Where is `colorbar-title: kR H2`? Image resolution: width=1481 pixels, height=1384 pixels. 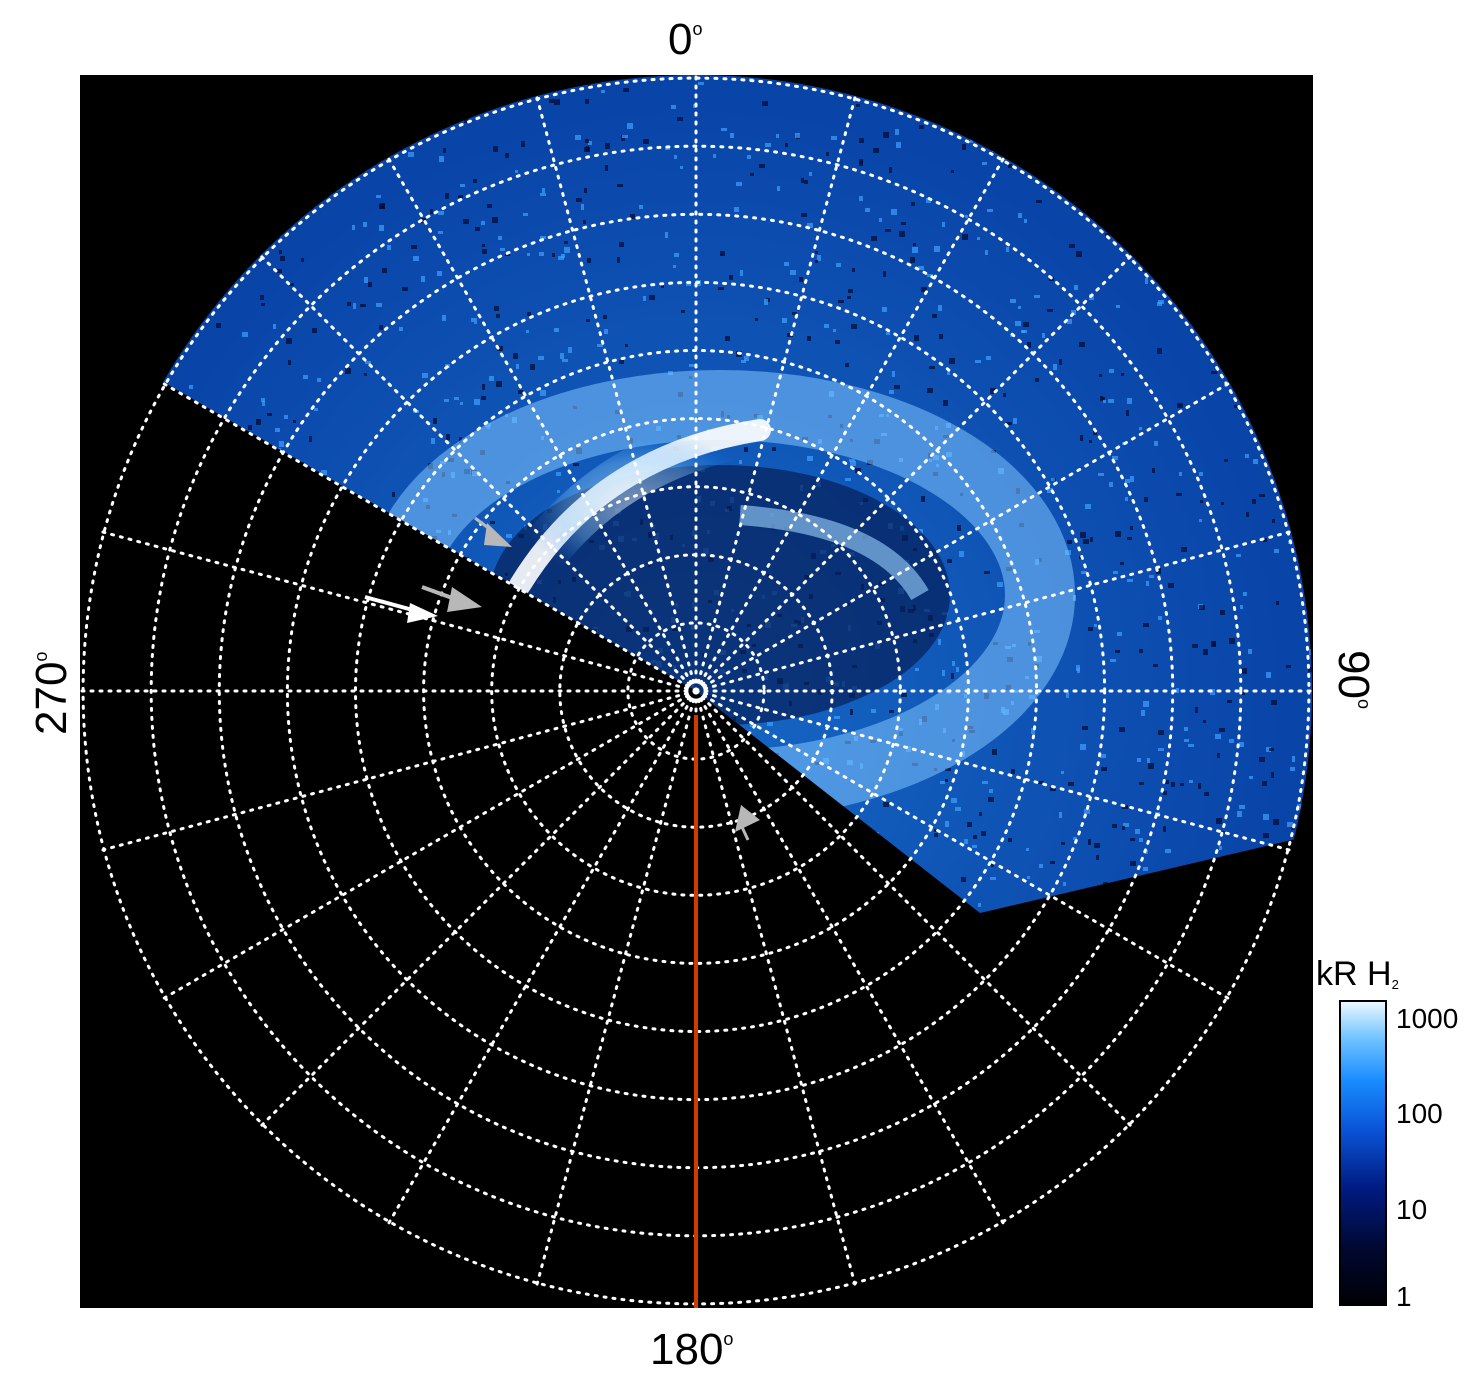
colorbar-title: kR H2 is located at coordinates (1357, 974).